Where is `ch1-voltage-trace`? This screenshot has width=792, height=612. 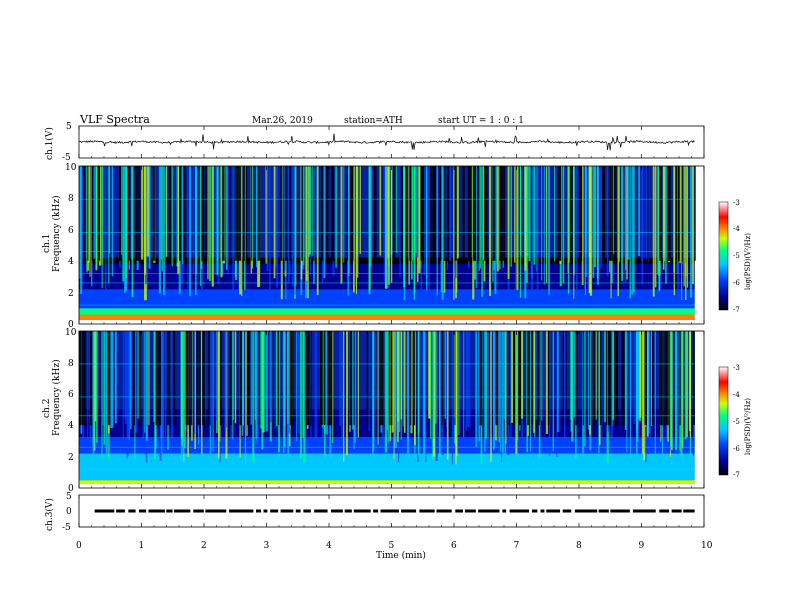
ch1-voltage-trace is located at coordinates (387, 142).